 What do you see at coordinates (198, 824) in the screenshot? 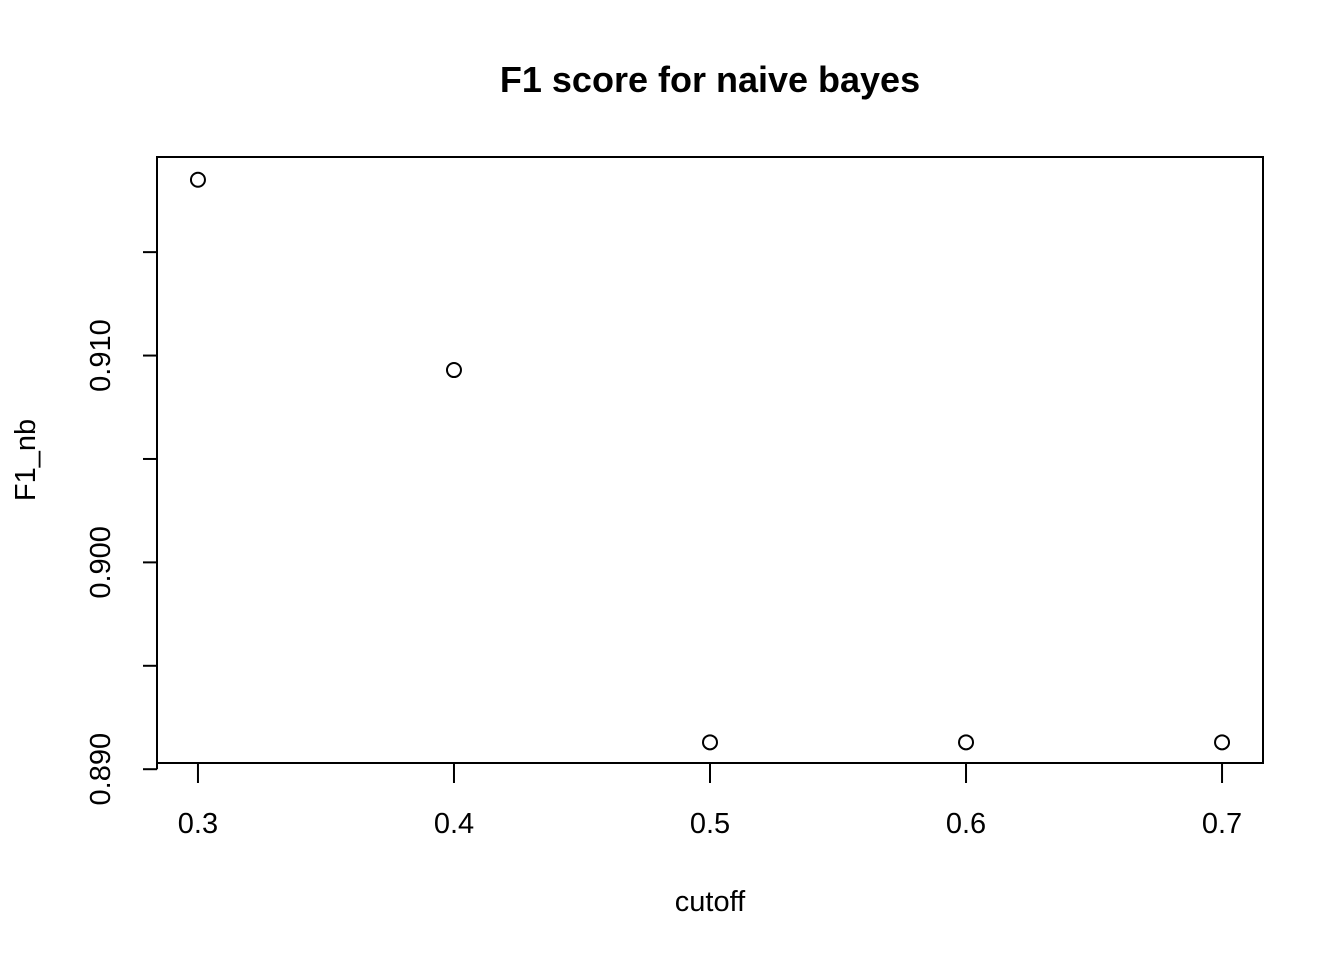
I see `x-tick-label: 0.3` at bounding box center [198, 824].